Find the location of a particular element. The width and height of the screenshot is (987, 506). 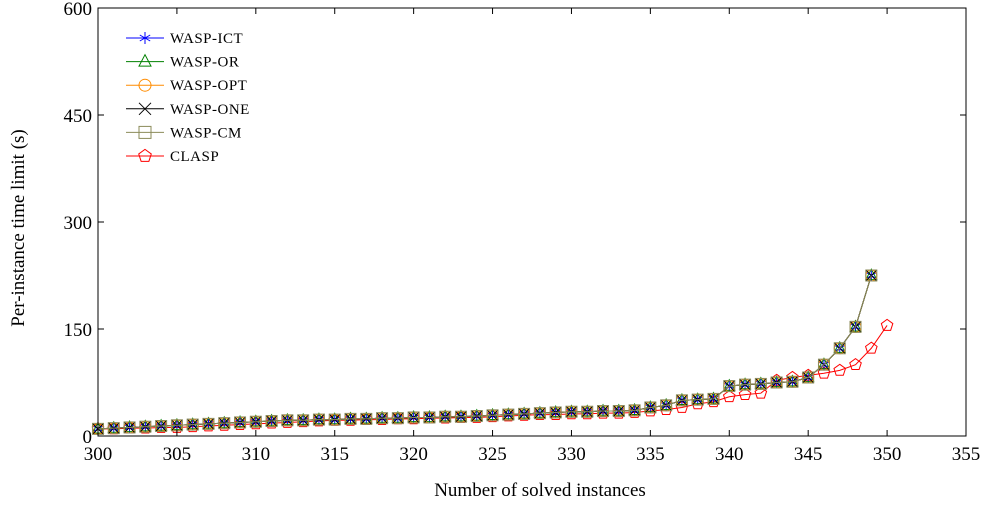

x-tick-label: 355 is located at coordinates (966, 454).